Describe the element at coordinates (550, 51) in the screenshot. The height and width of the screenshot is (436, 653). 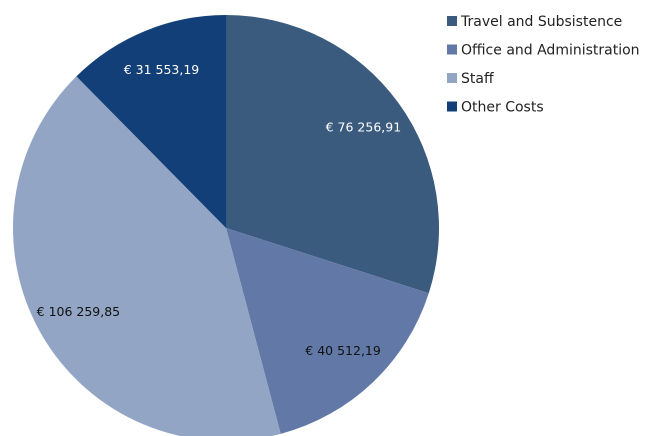
I see `legend-label: Office and Administration` at that location.